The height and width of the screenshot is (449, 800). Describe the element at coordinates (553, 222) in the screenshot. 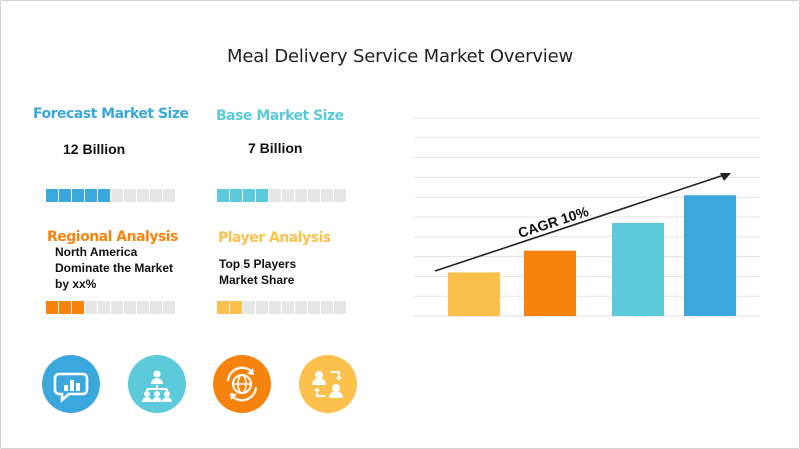

I see `cagr-label: CAGR 10%` at that location.